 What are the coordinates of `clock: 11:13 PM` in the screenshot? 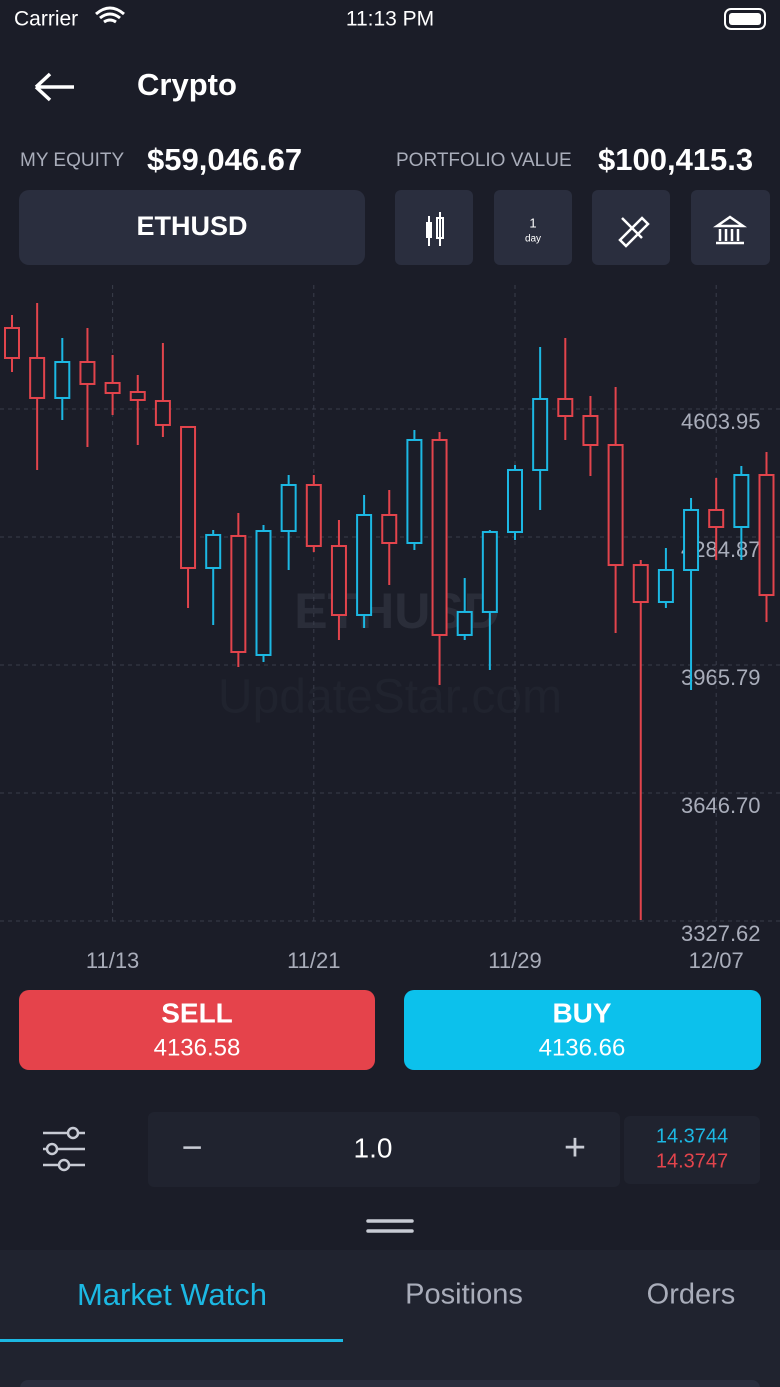 It's located at (390, 19).